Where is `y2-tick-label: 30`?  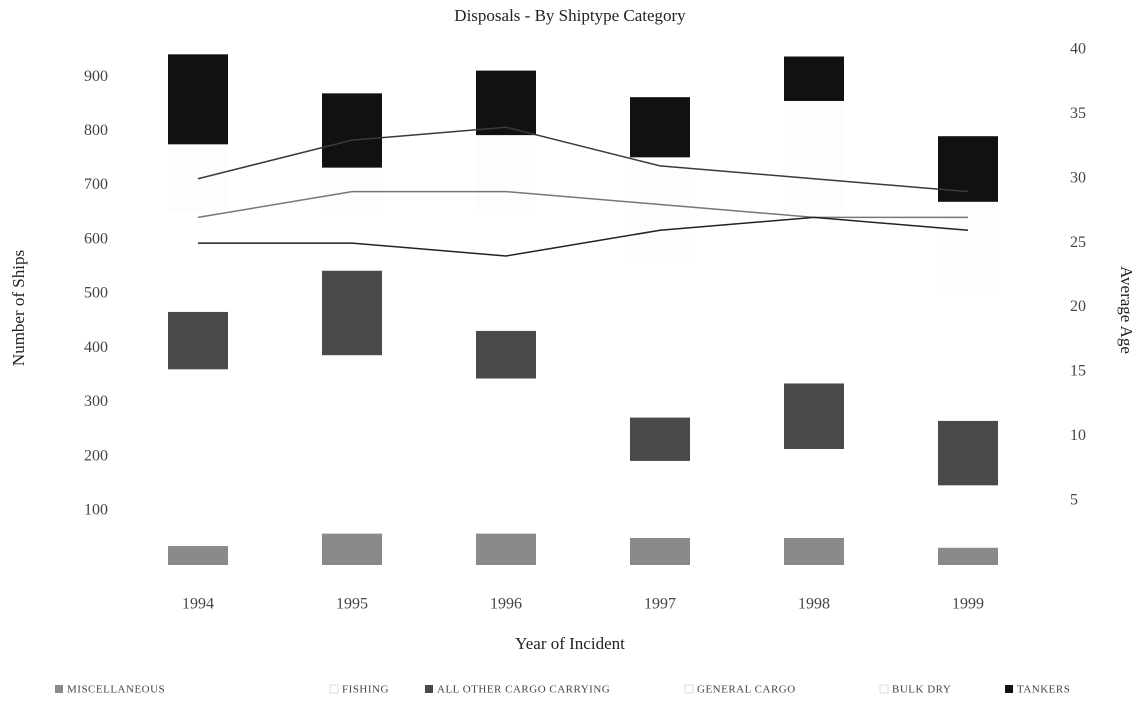
y2-tick-label: 30 is located at coordinates (1078, 177).